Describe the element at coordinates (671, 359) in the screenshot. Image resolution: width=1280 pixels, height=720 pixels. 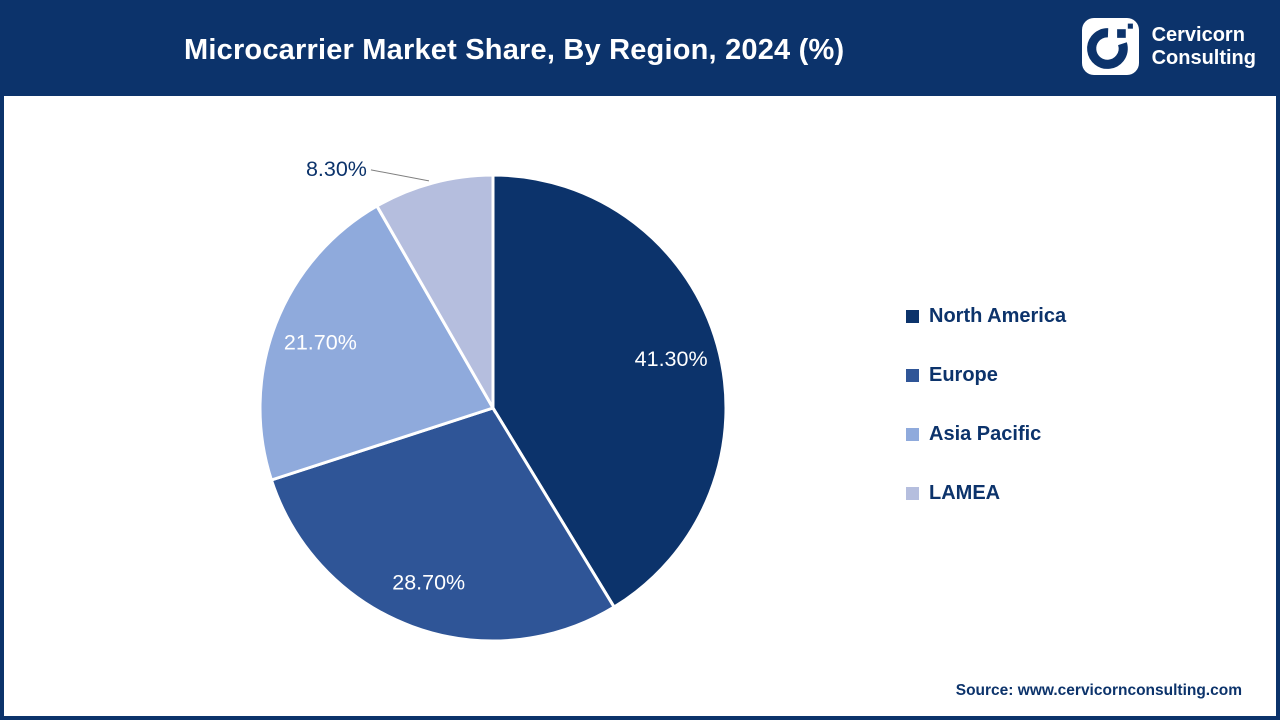
I see `pie-value-label-north-america: 41.30%` at that location.